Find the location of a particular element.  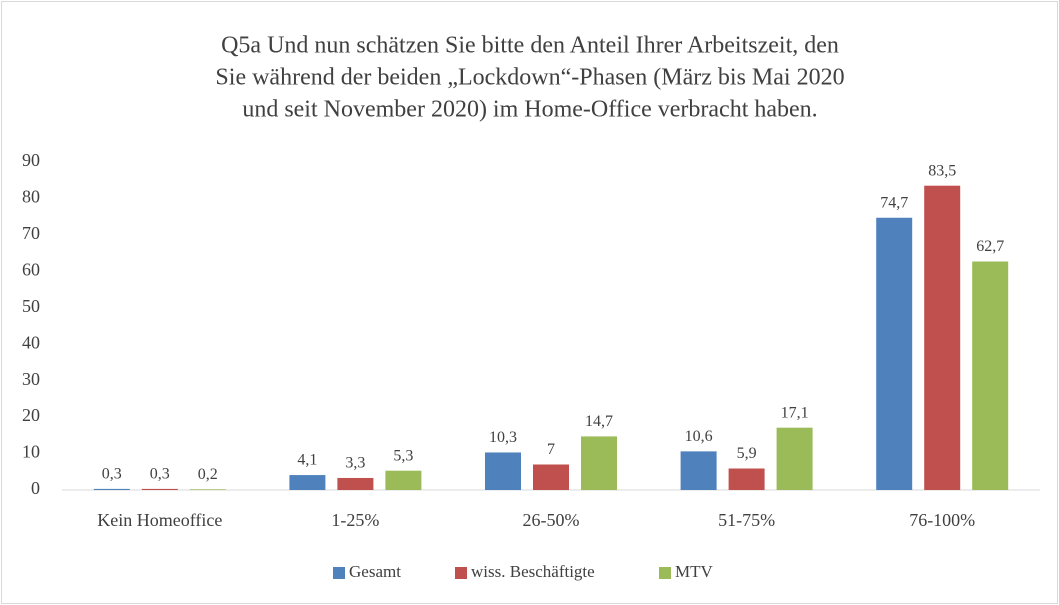

x-tick-label: 76-100% is located at coordinates (942, 520).